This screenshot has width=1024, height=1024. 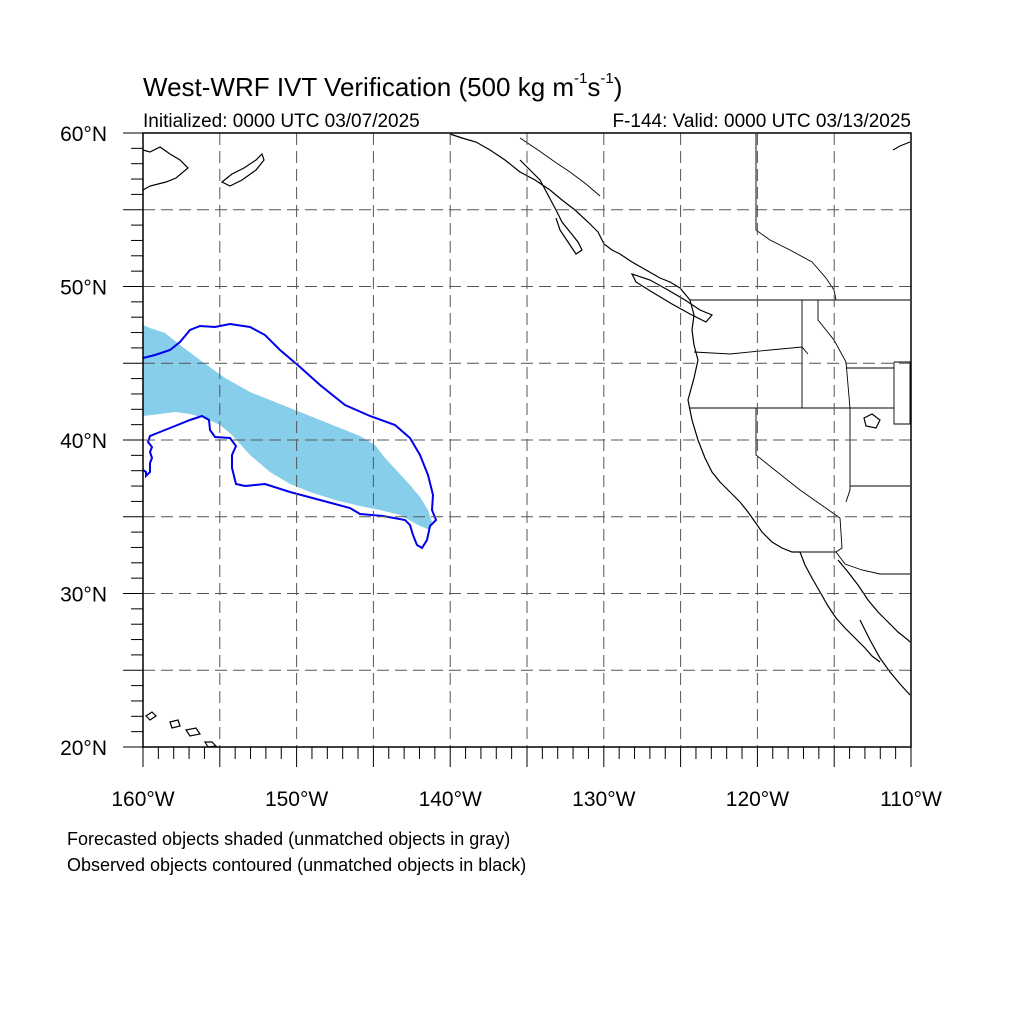 I want to click on idaho-border, so click(x=826, y=354).